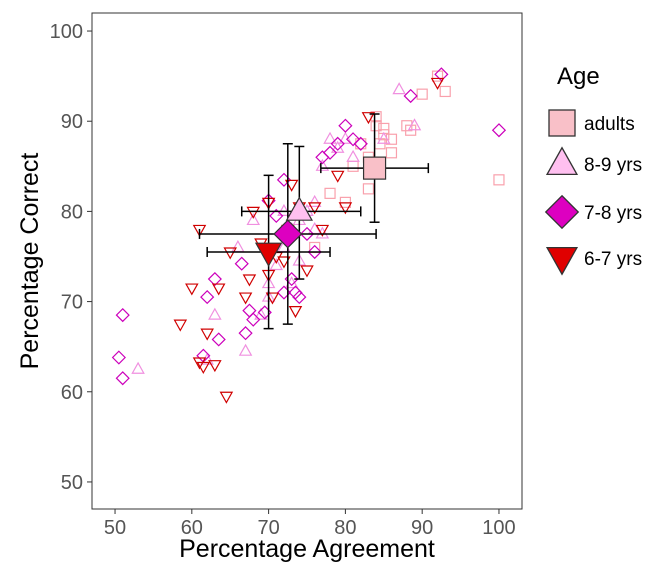  I want to click on legend-label: 7-8 yrs, so click(613, 213).